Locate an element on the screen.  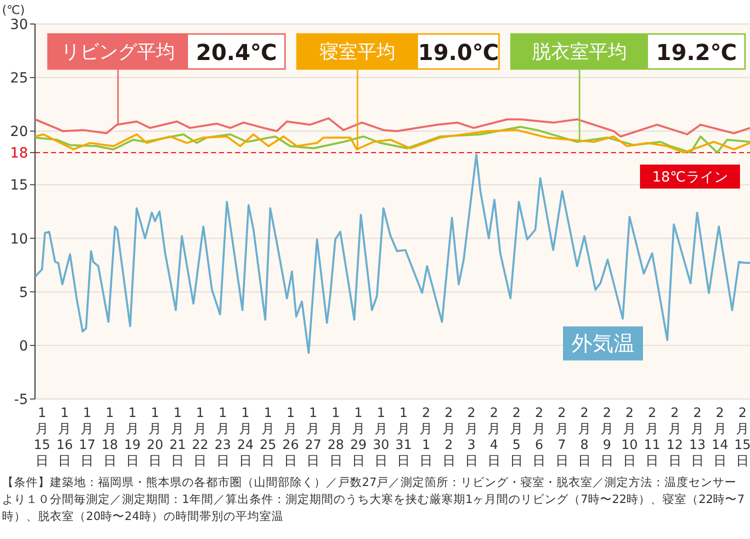
x-tick-label: 2月12日 is located at coordinates (675, 437).